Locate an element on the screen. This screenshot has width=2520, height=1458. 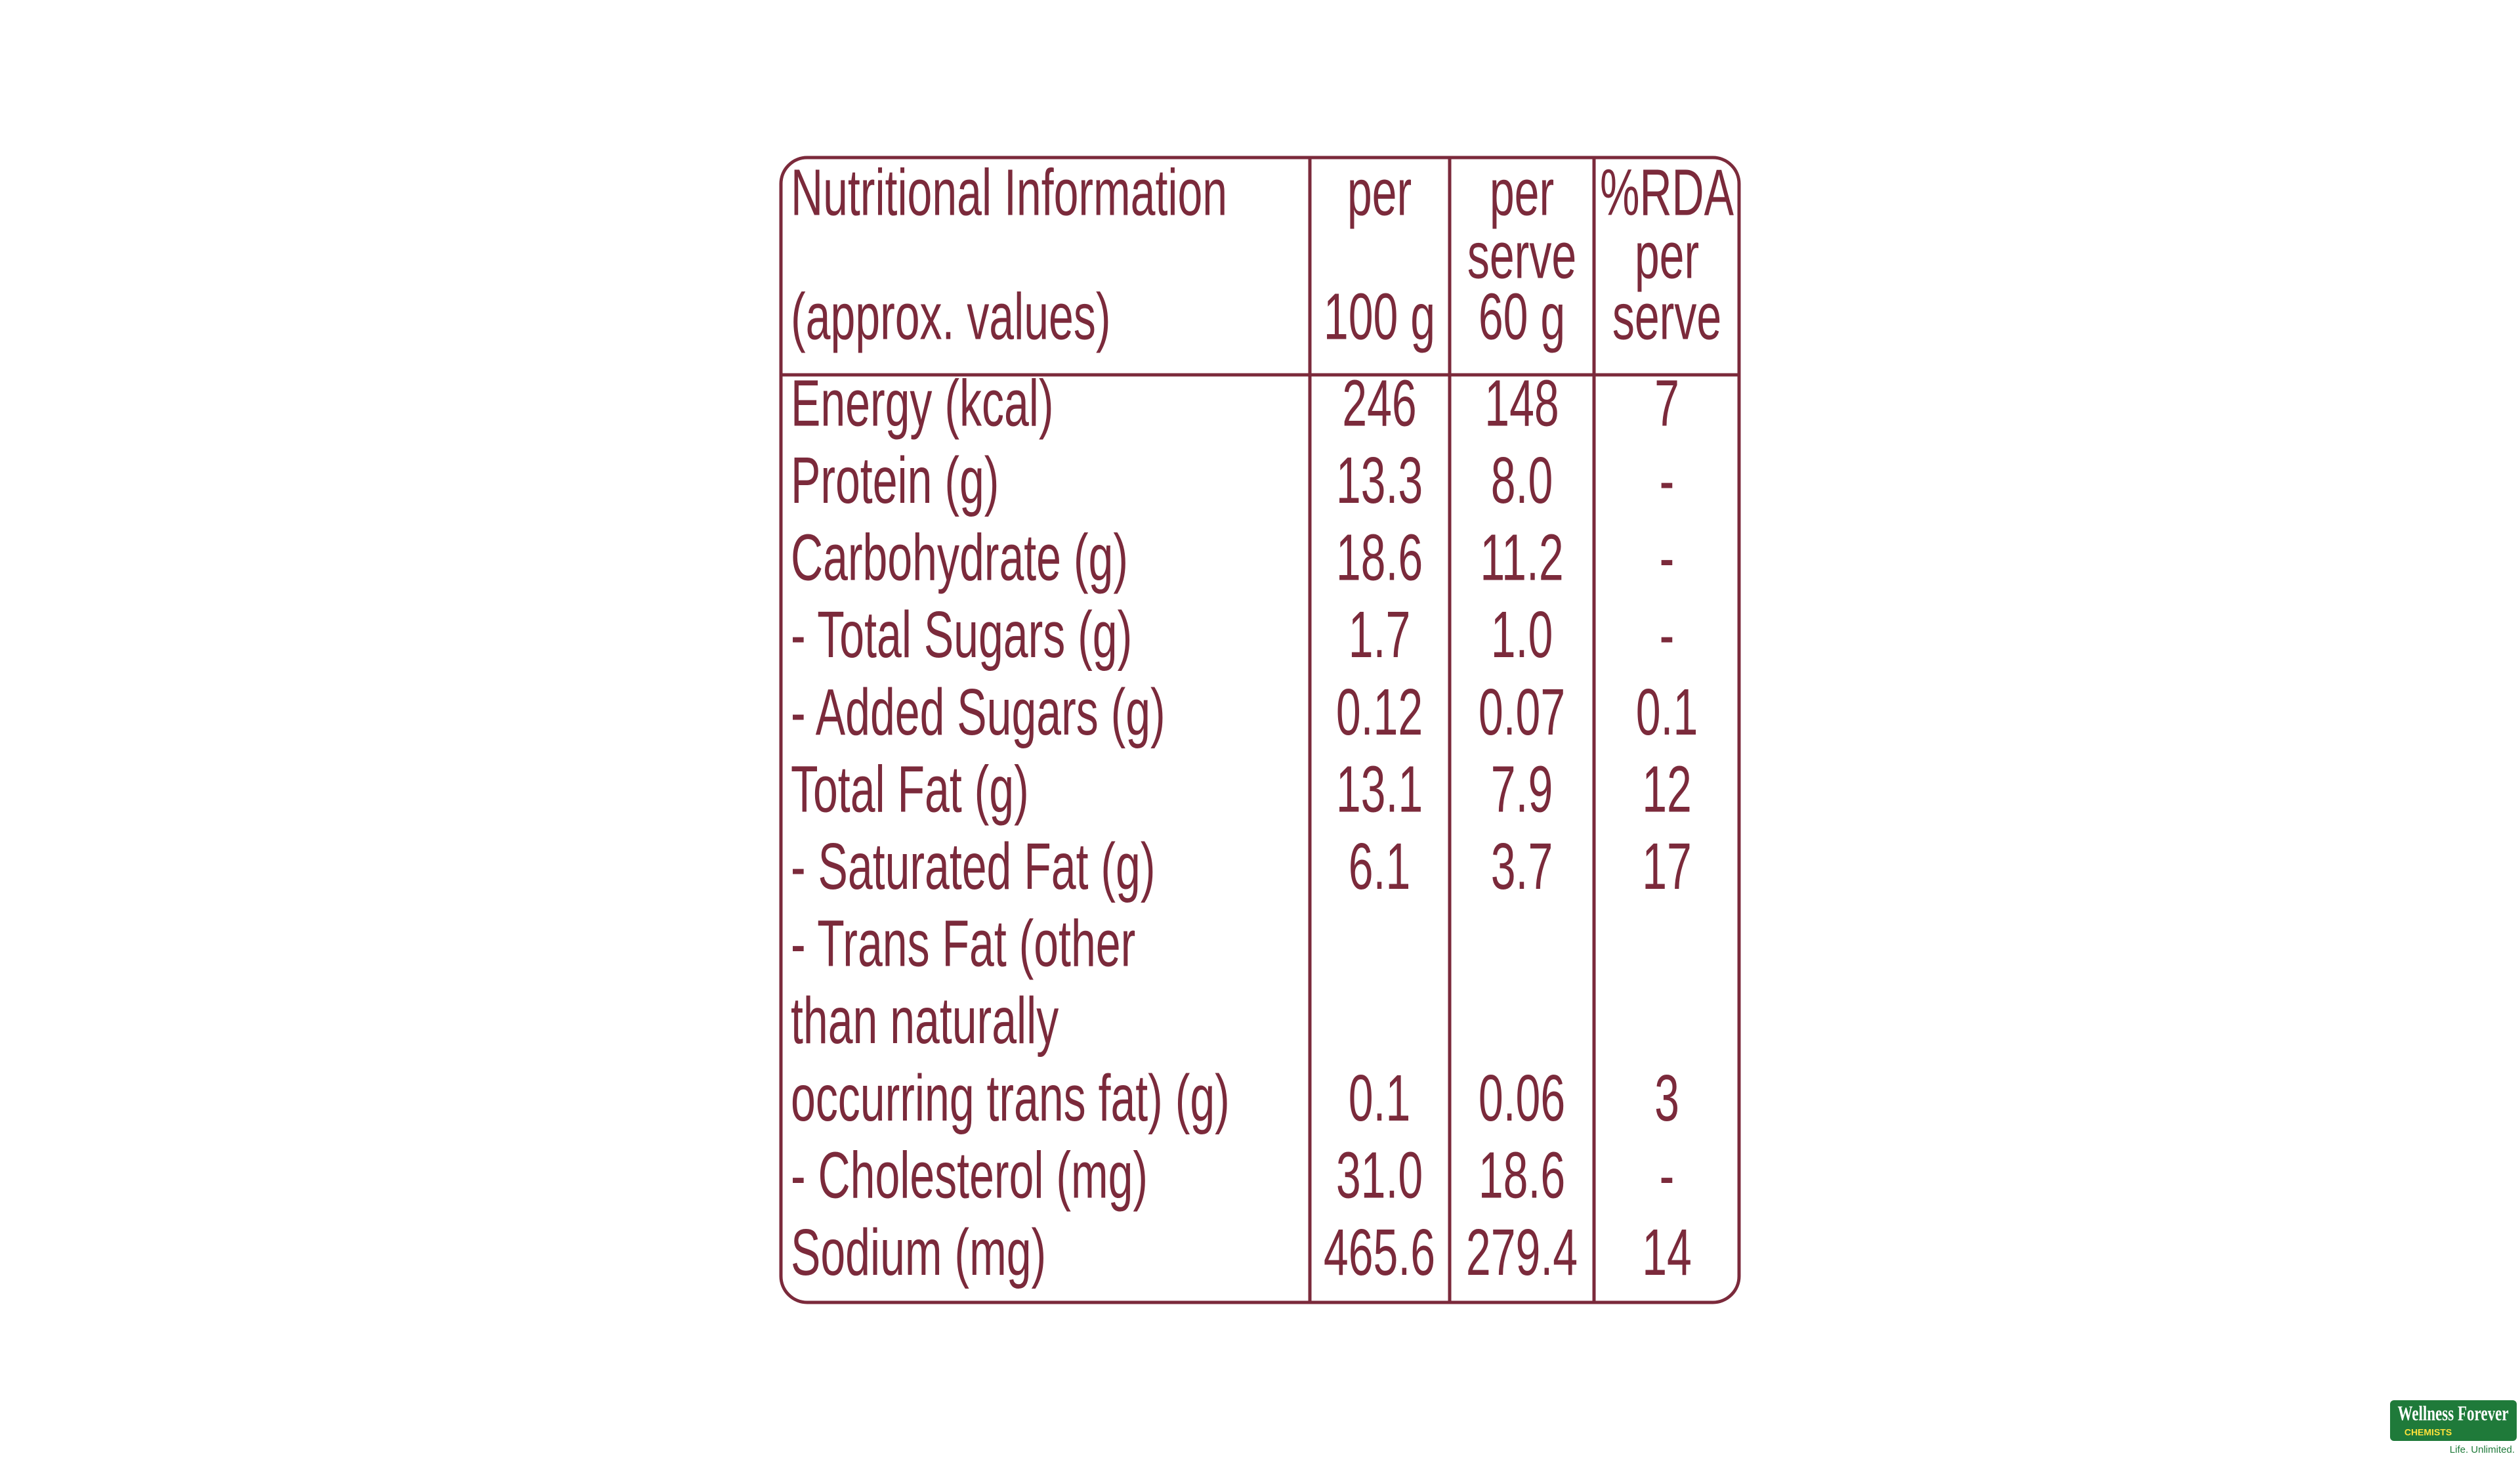
nutrient-value: 6.1 is located at coordinates (1380, 866).